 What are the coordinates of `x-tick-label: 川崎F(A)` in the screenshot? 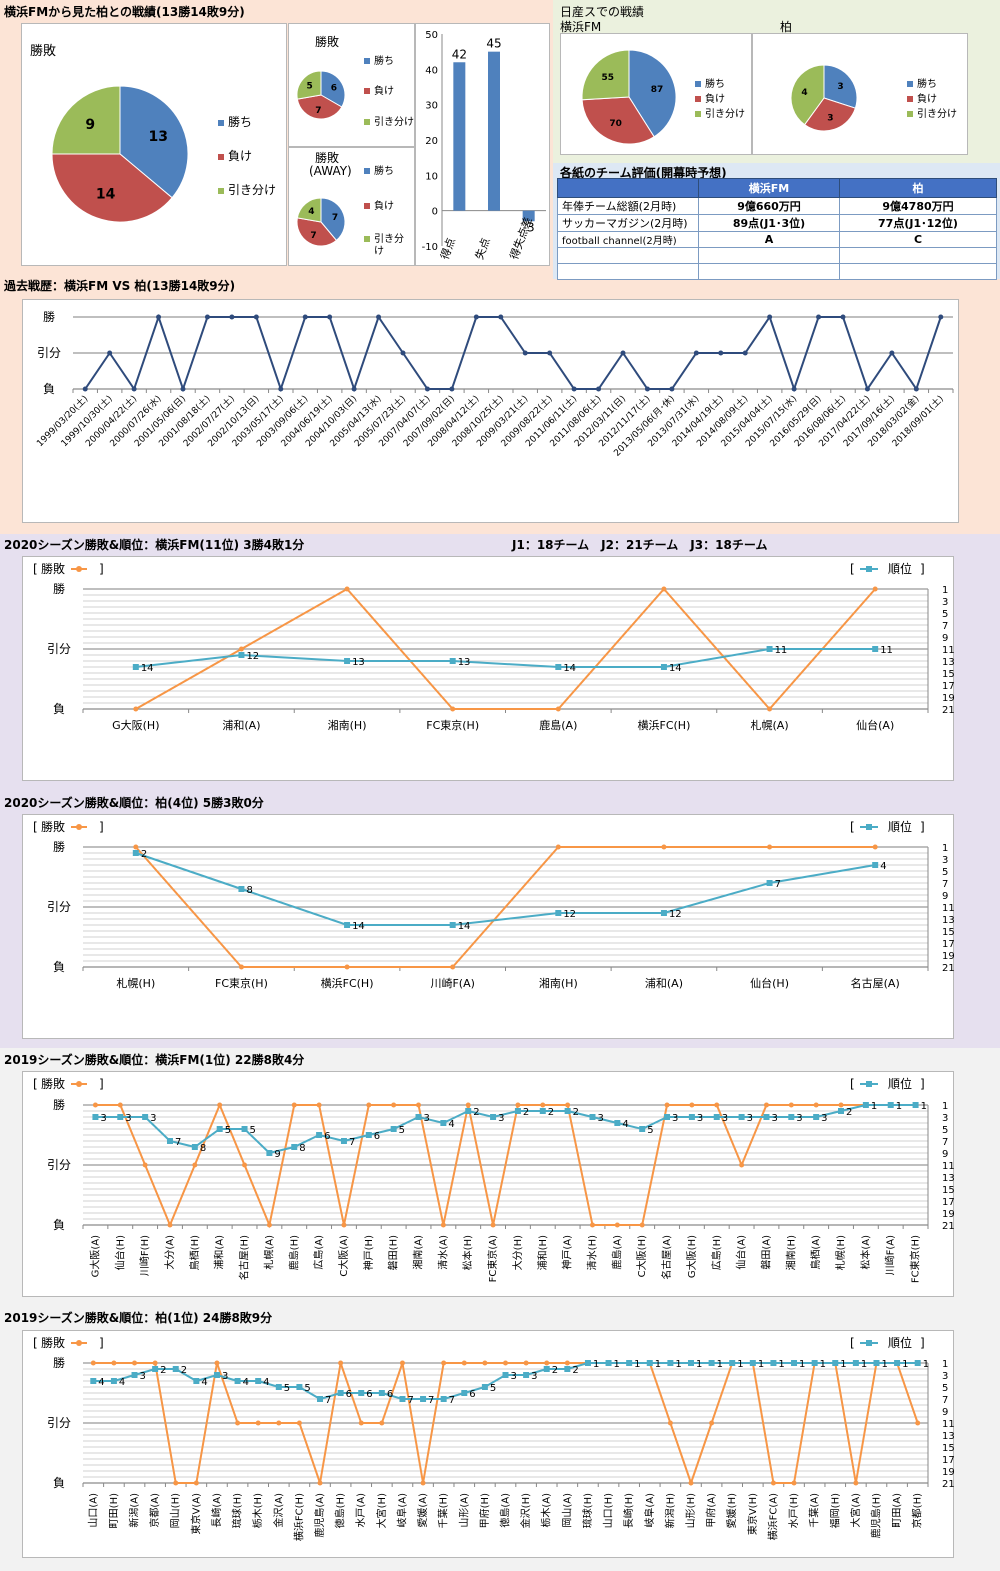 It's located at (452, 983).